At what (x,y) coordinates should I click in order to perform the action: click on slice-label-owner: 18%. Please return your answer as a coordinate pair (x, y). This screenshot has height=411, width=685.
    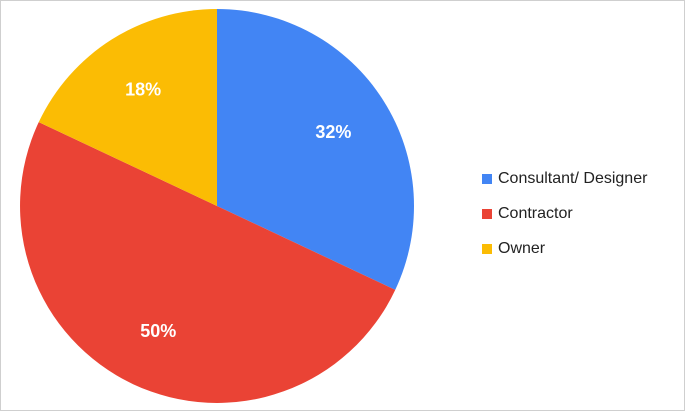
    Looking at the image, I should click on (143, 90).